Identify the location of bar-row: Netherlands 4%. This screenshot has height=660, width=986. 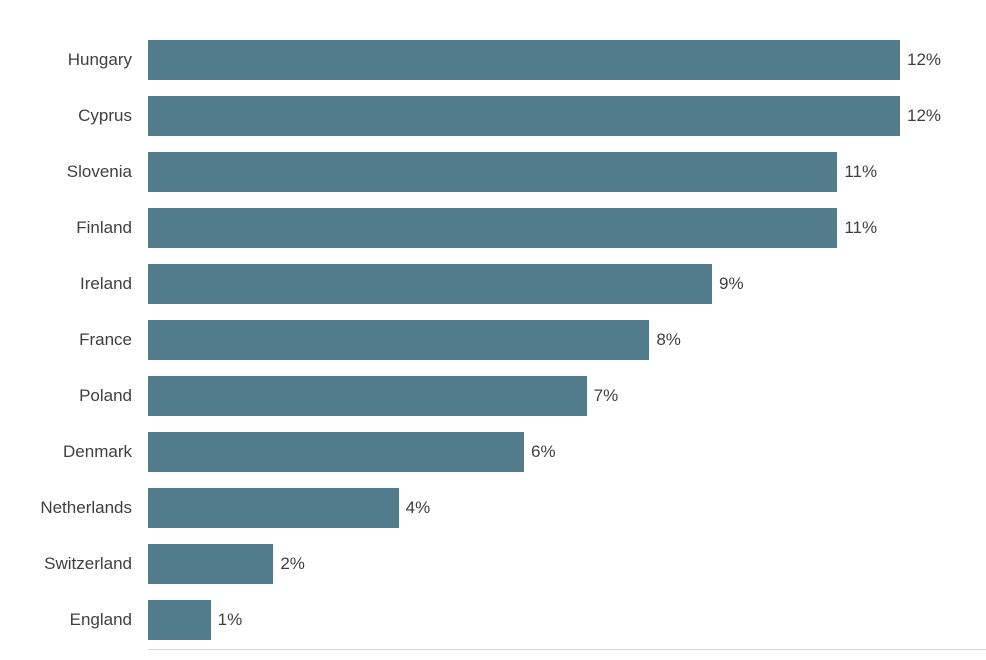
(493, 508).